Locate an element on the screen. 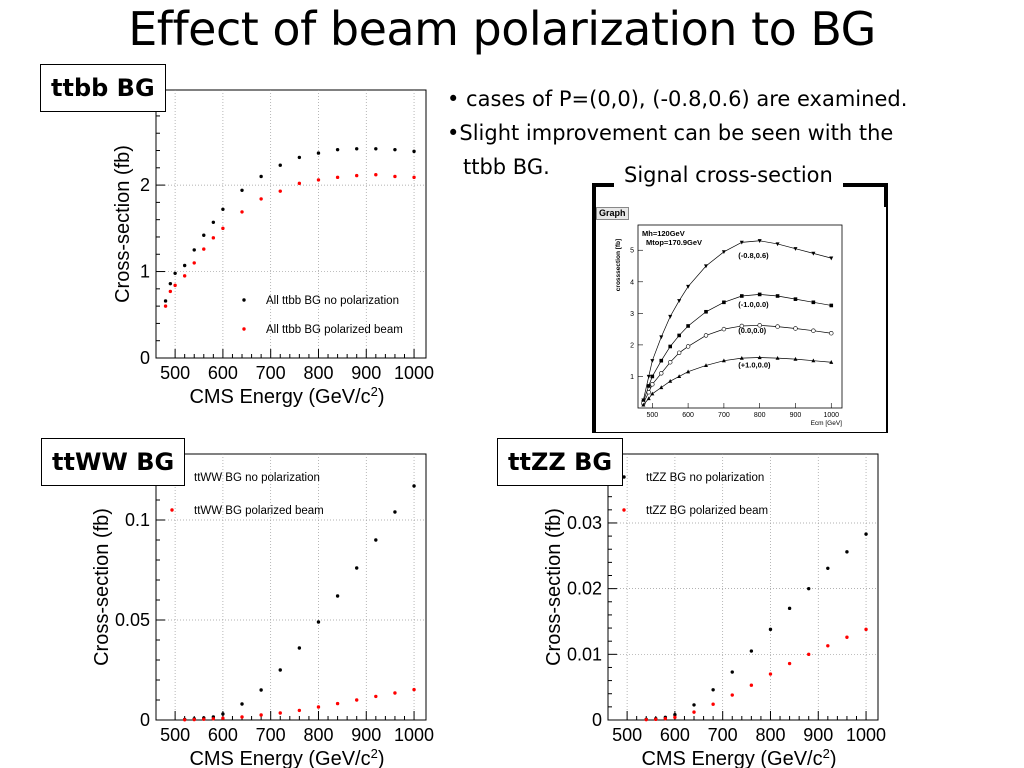 The width and height of the screenshot is (1024, 768). x-axis-label: CMS Energy (GeV/c2) is located at coordinates (738, 757).